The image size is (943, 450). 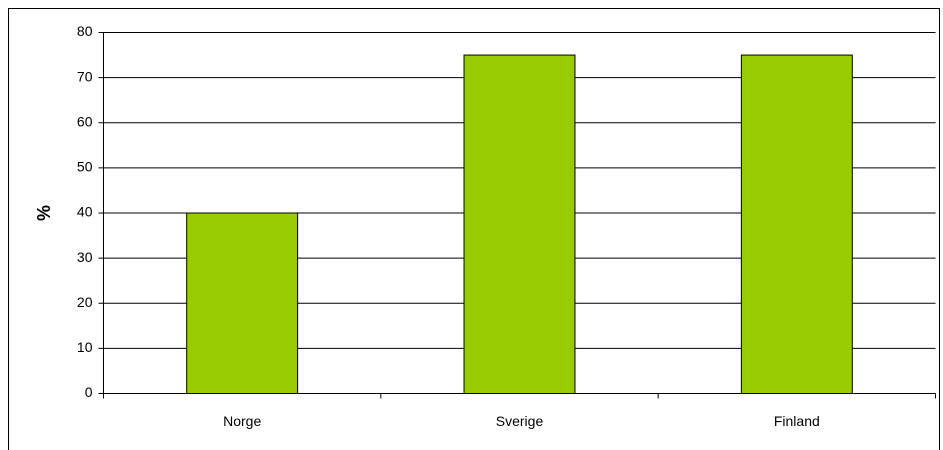 I want to click on y-tick-label: 60, so click(x=85, y=121).